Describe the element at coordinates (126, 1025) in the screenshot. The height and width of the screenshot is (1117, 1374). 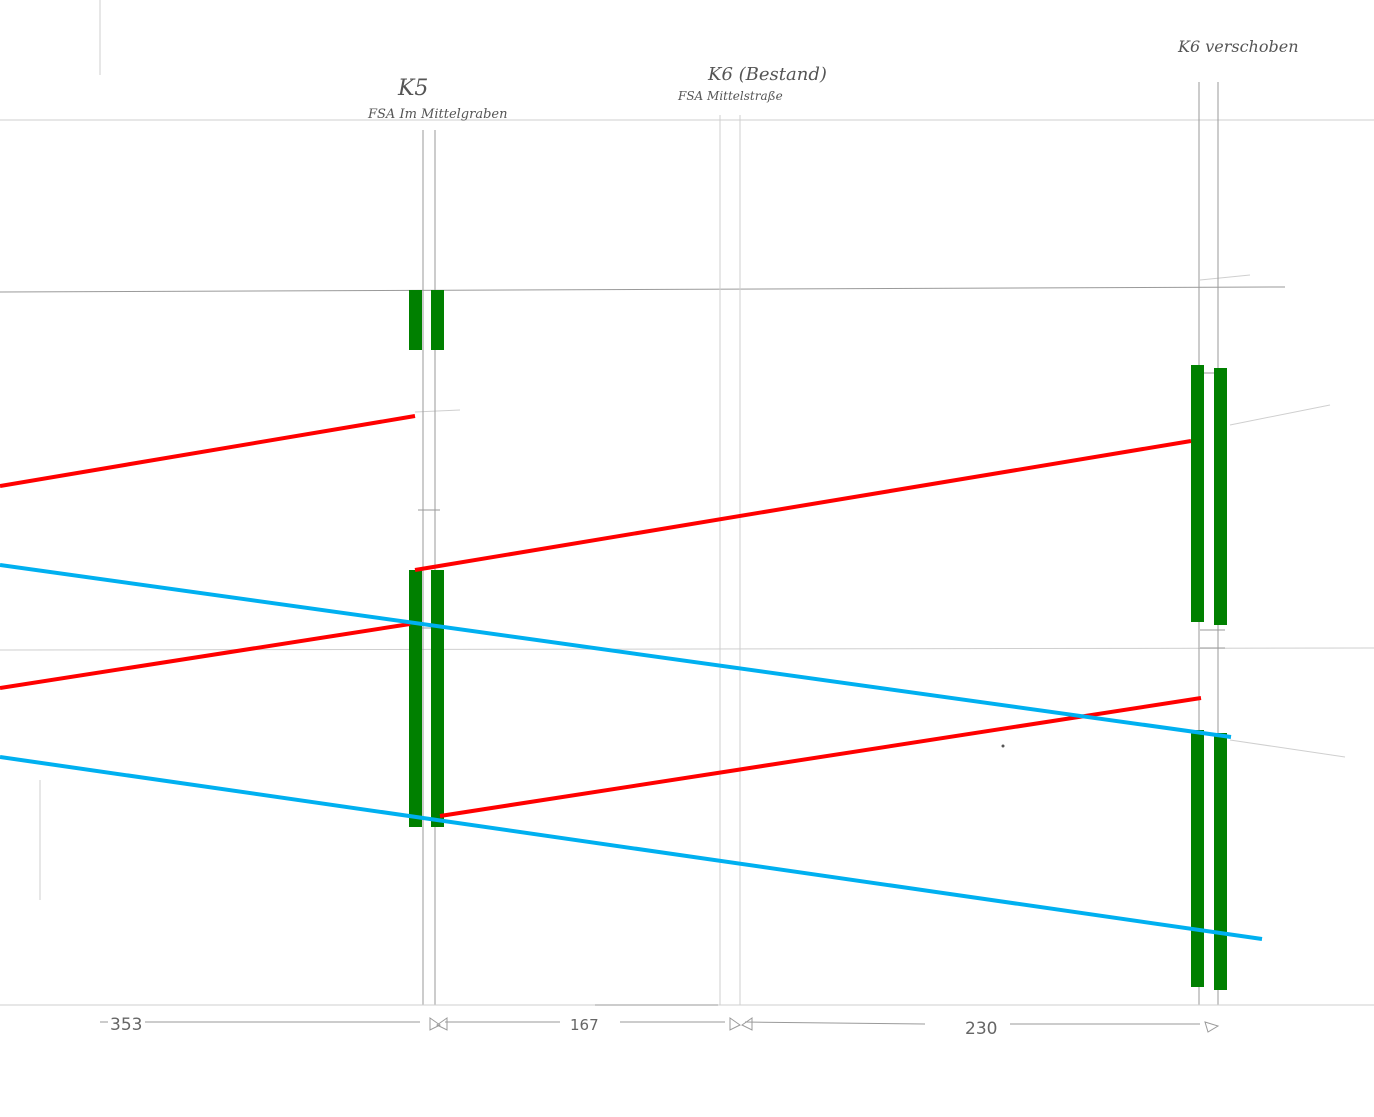
I see `dimension-353: 353` at that location.